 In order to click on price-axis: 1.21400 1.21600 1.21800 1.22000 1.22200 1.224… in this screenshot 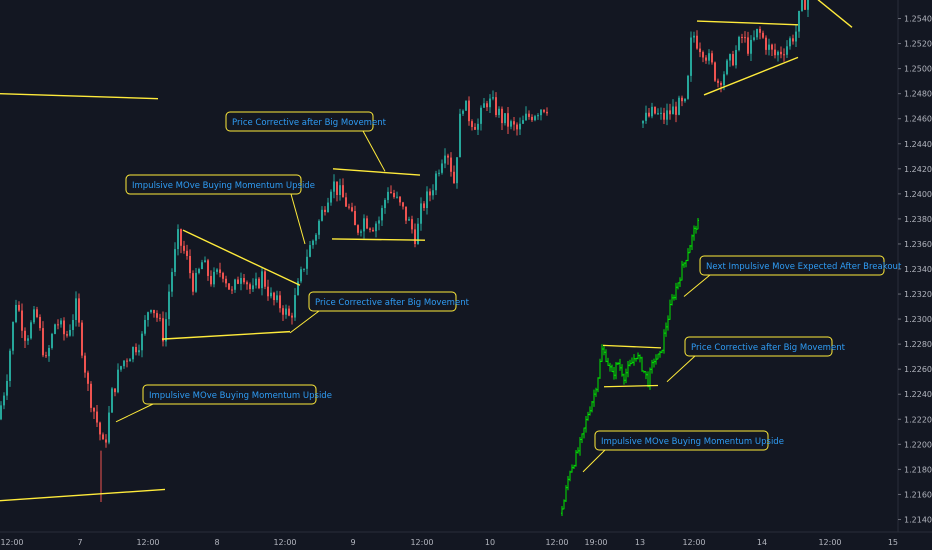, I will do `click(914, 266)`.